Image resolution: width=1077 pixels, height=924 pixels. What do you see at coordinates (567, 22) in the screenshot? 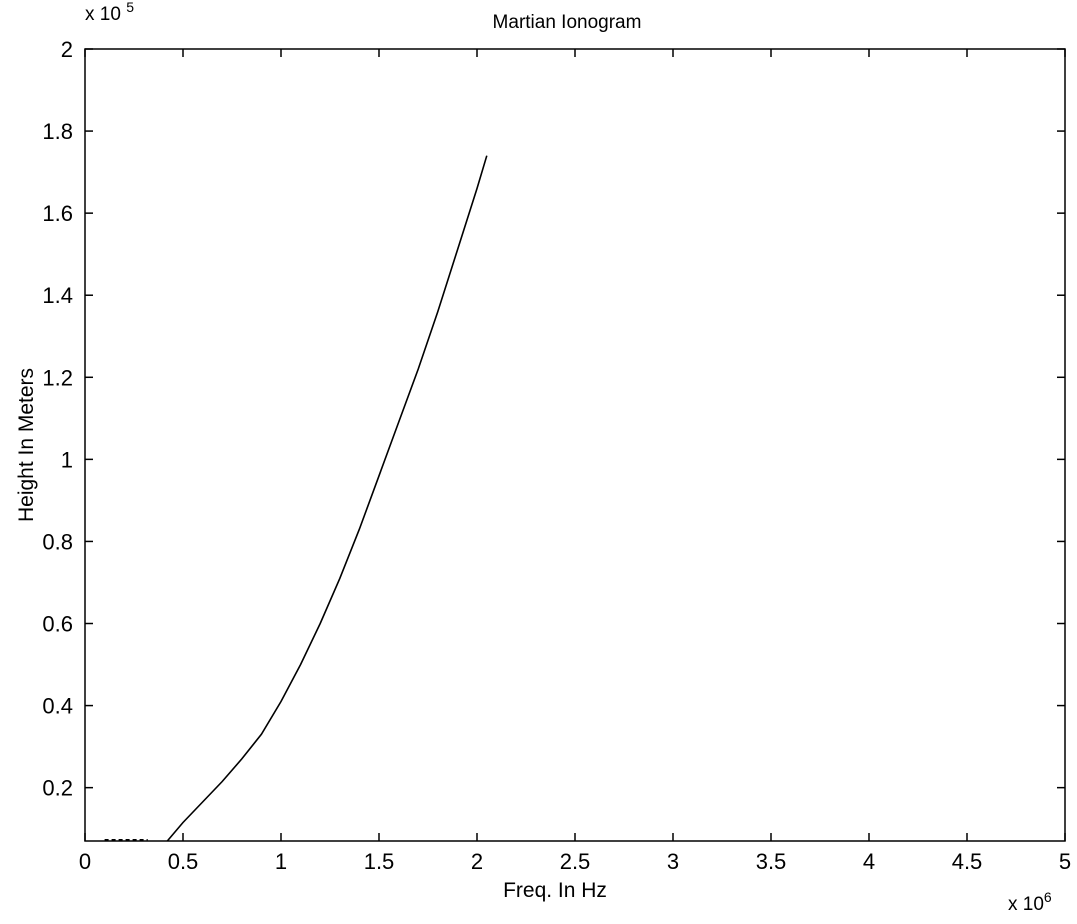
I see `chart-title: Martian Ionogram` at bounding box center [567, 22].